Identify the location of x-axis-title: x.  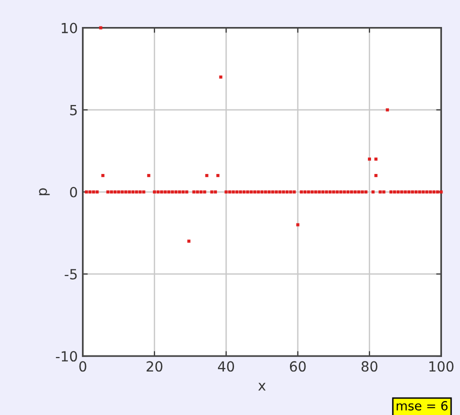
(262, 386).